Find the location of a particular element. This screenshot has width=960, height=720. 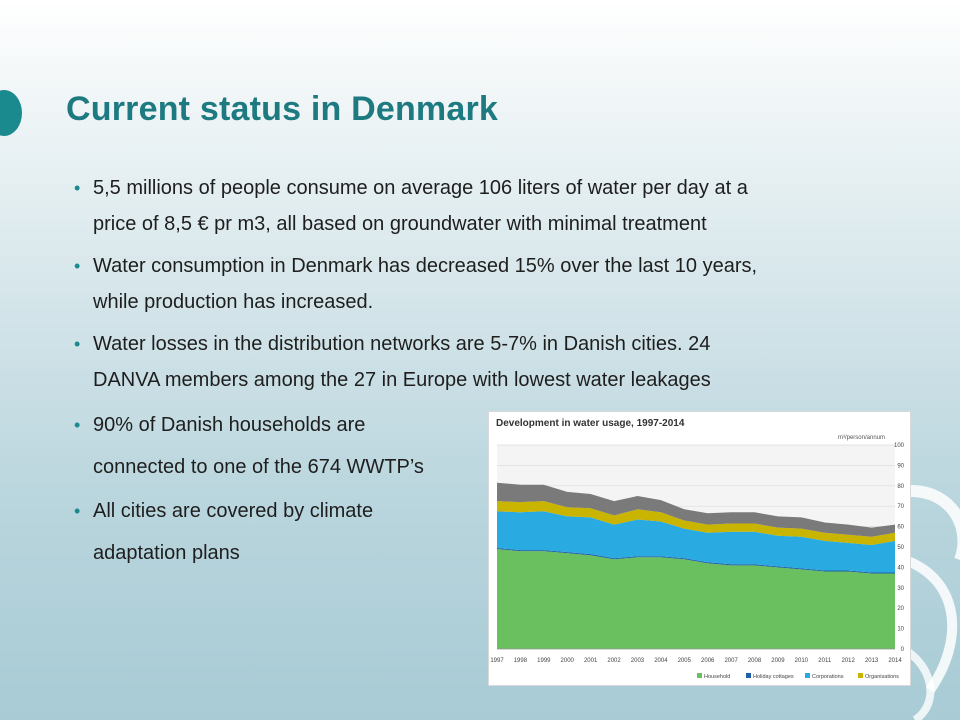

y-tick-label: 0 is located at coordinates (903, 650).